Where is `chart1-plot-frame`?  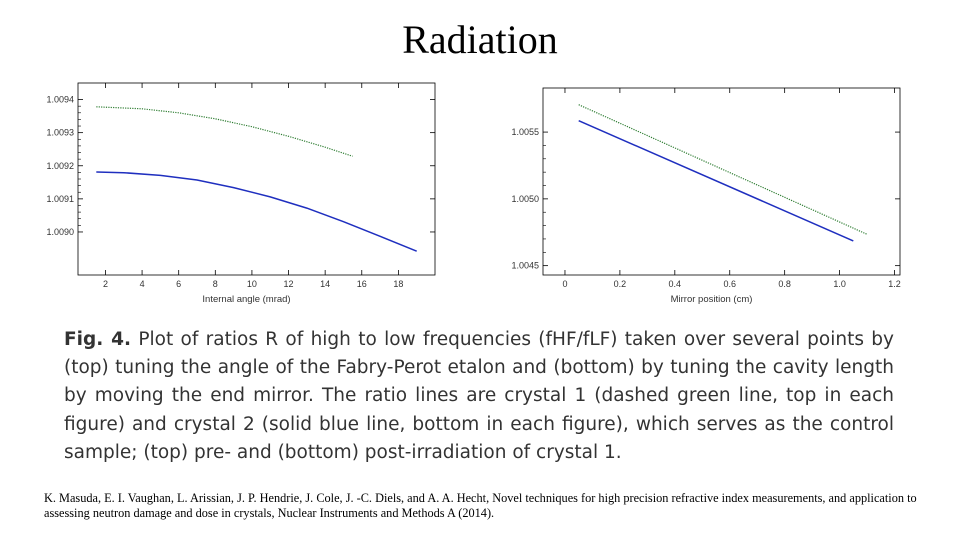 chart1-plot-frame is located at coordinates (256, 179).